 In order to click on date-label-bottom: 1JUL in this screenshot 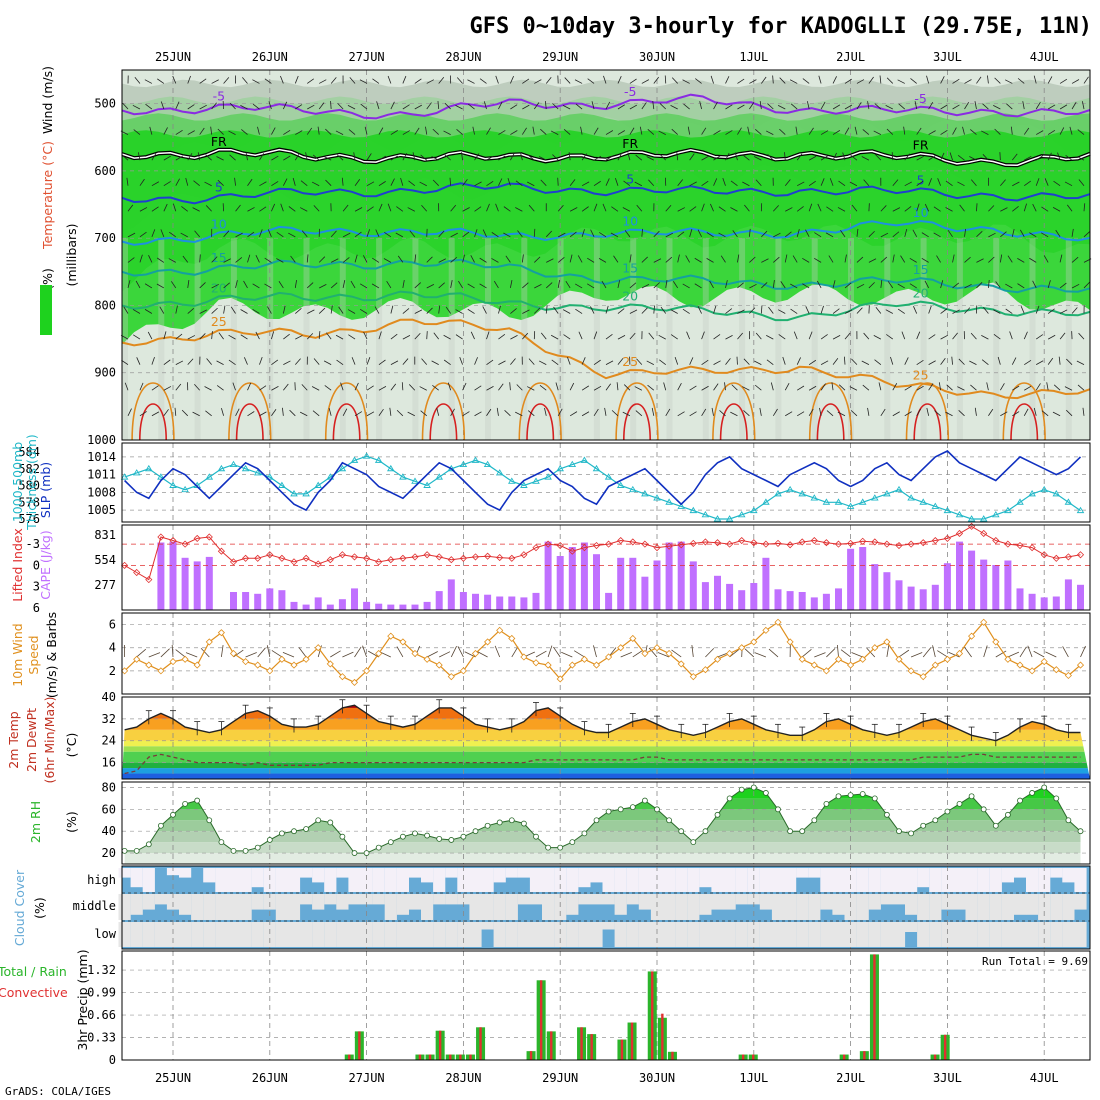, I will do `click(753, 1078)`.